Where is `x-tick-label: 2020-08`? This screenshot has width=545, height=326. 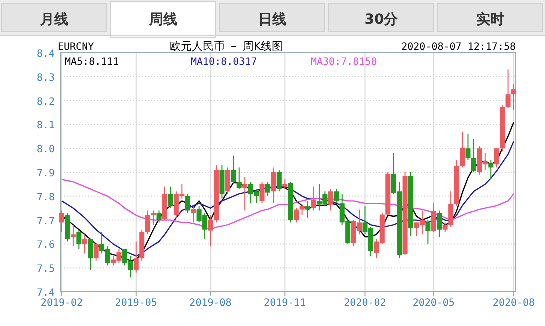
x-tick-label: 2020-08 is located at coordinates (514, 303).